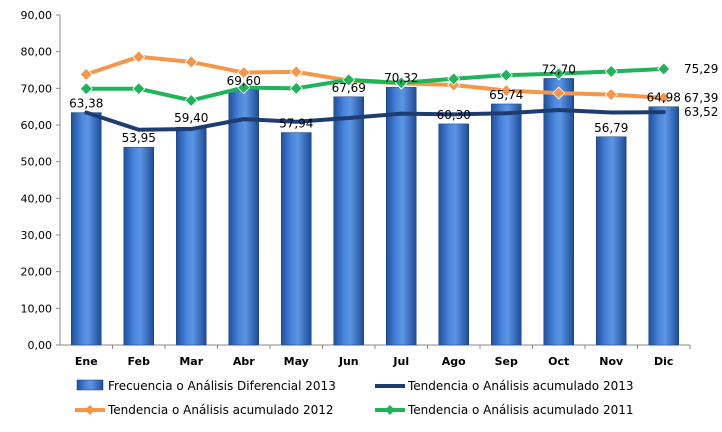 This screenshot has height=432, width=722. I want to click on legend-label: Tendencia o Análisis acumulado 2012, so click(220, 410).